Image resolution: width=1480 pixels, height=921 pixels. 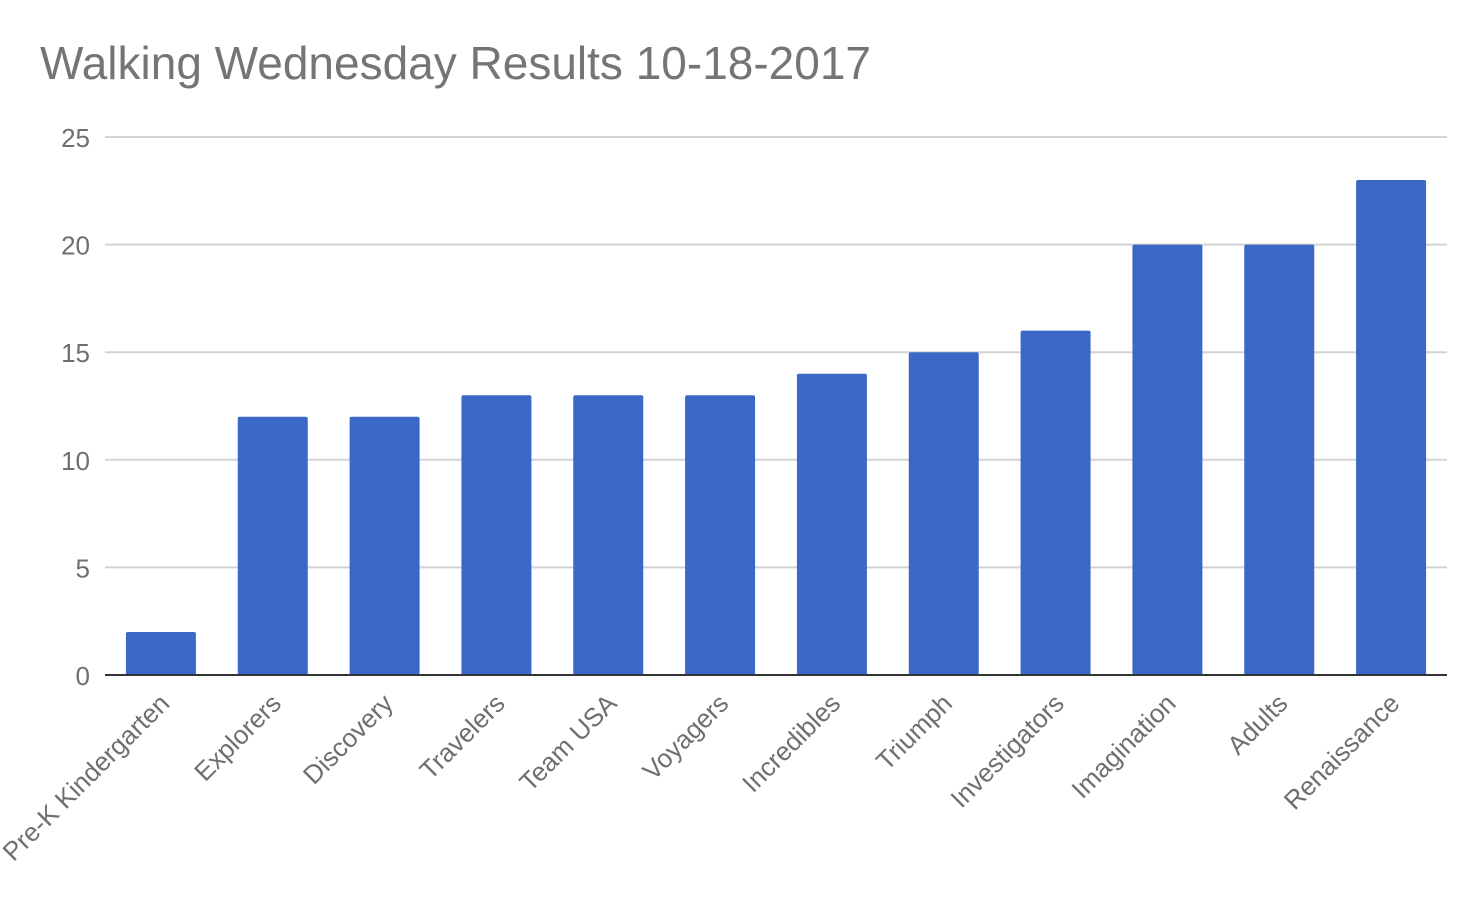 What do you see at coordinates (462, 736) in the screenshot?
I see `x-tick-label: Travelers` at bounding box center [462, 736].